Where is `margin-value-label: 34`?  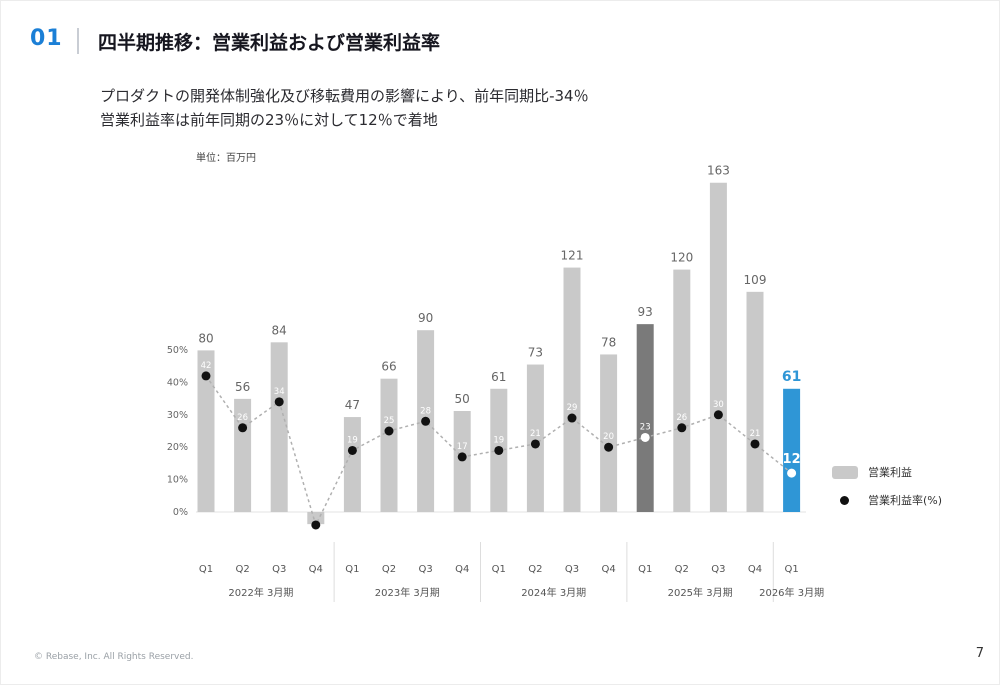 margin-value-label: 34 is located at coordinates (279, 392).